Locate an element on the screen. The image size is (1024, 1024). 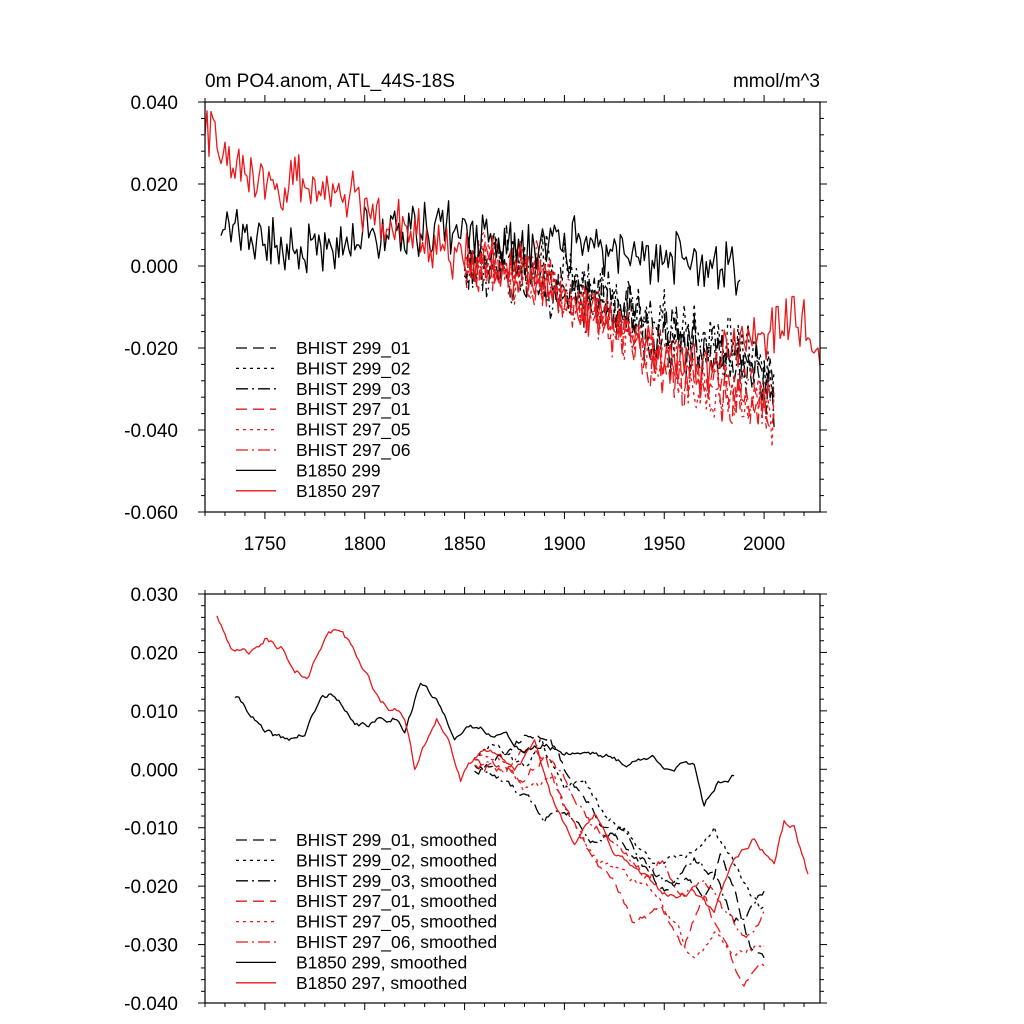
y-tick-label: -0.010 is located at coordinates (151, 829).